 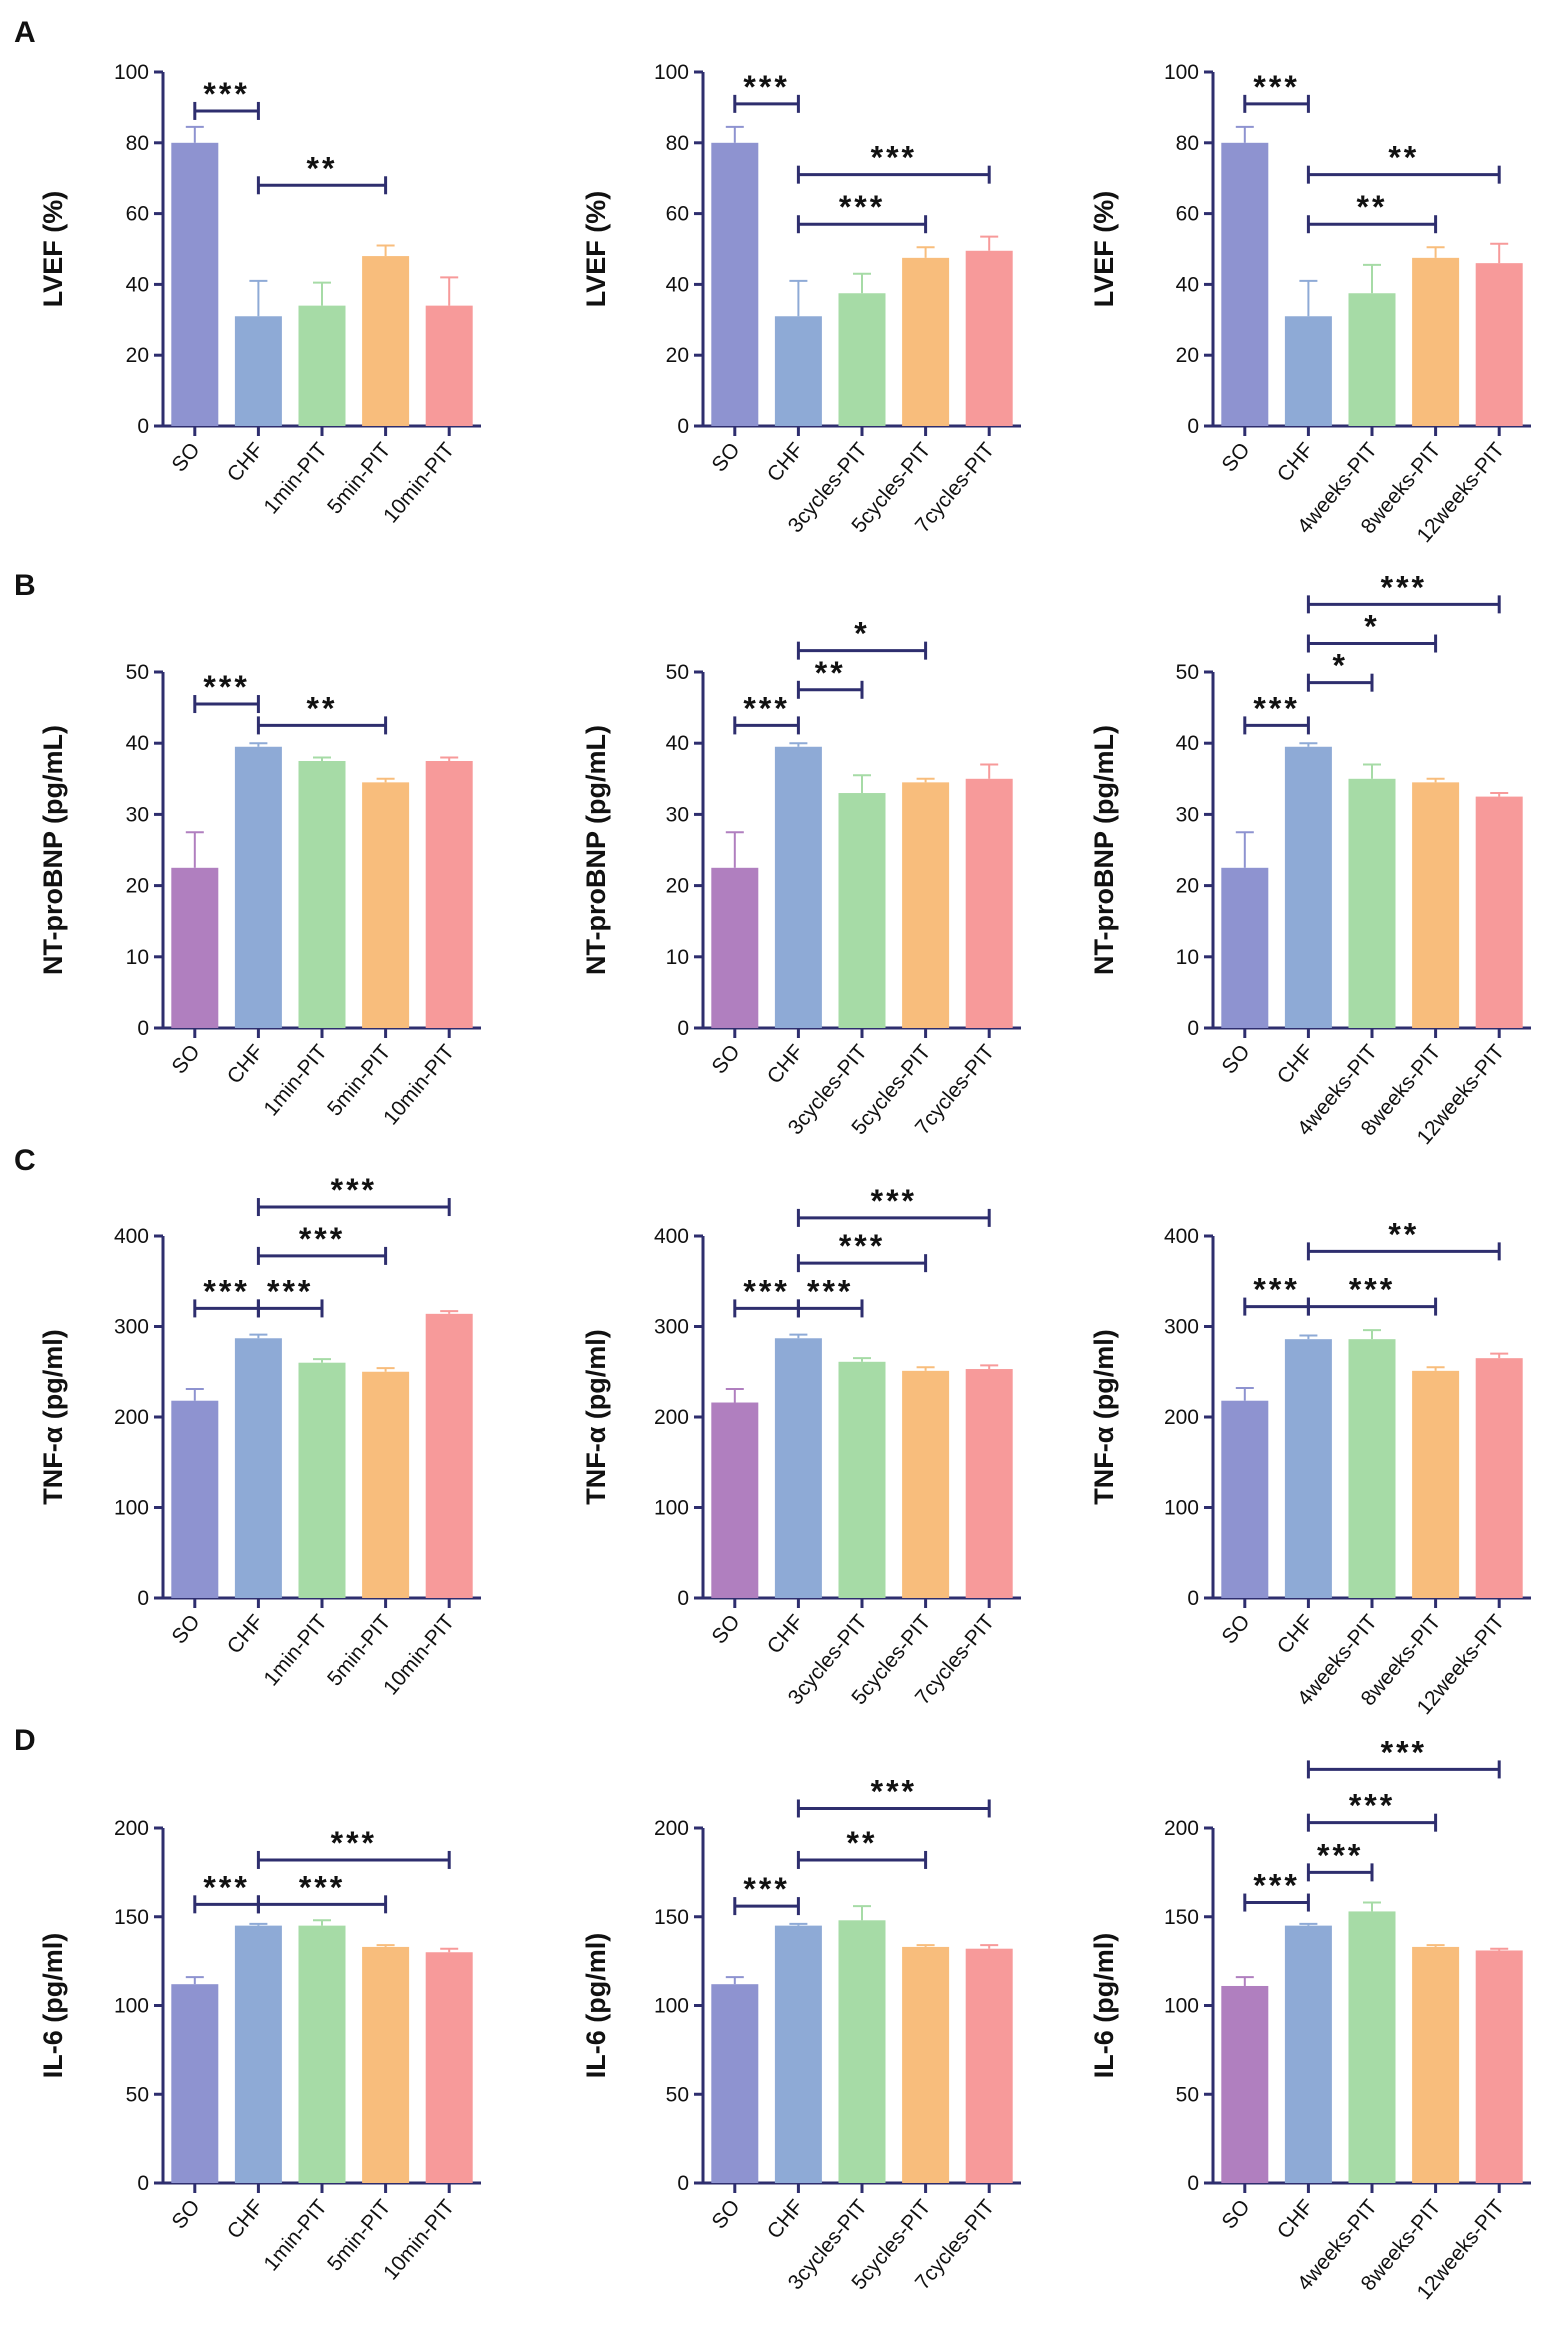 What do you see at coordinates (1181, 1236) in the screenshot?
I see `y-tick-label: 400` at bounding box center [1181, 1236].